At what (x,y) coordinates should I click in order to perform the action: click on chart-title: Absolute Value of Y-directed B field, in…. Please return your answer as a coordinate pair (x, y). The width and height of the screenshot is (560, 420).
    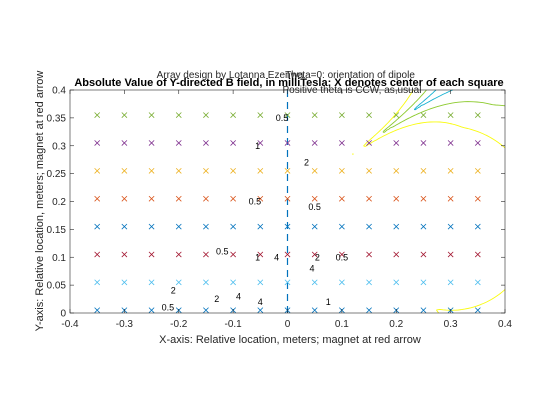
    Looking at the image, I should click on (288, 83).